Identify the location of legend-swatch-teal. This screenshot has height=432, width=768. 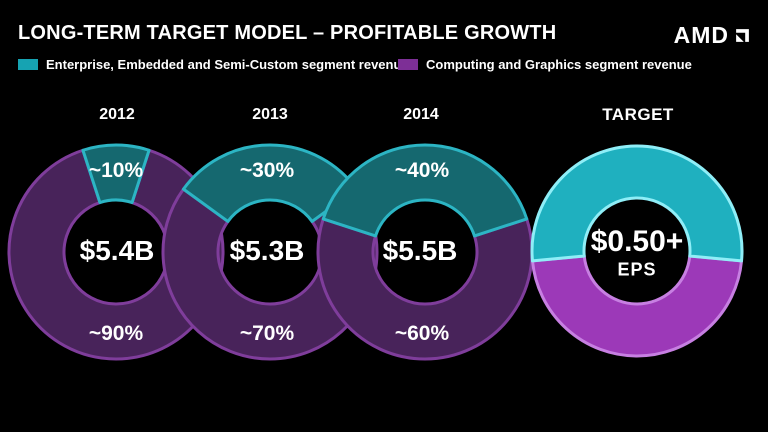
(28, 64).